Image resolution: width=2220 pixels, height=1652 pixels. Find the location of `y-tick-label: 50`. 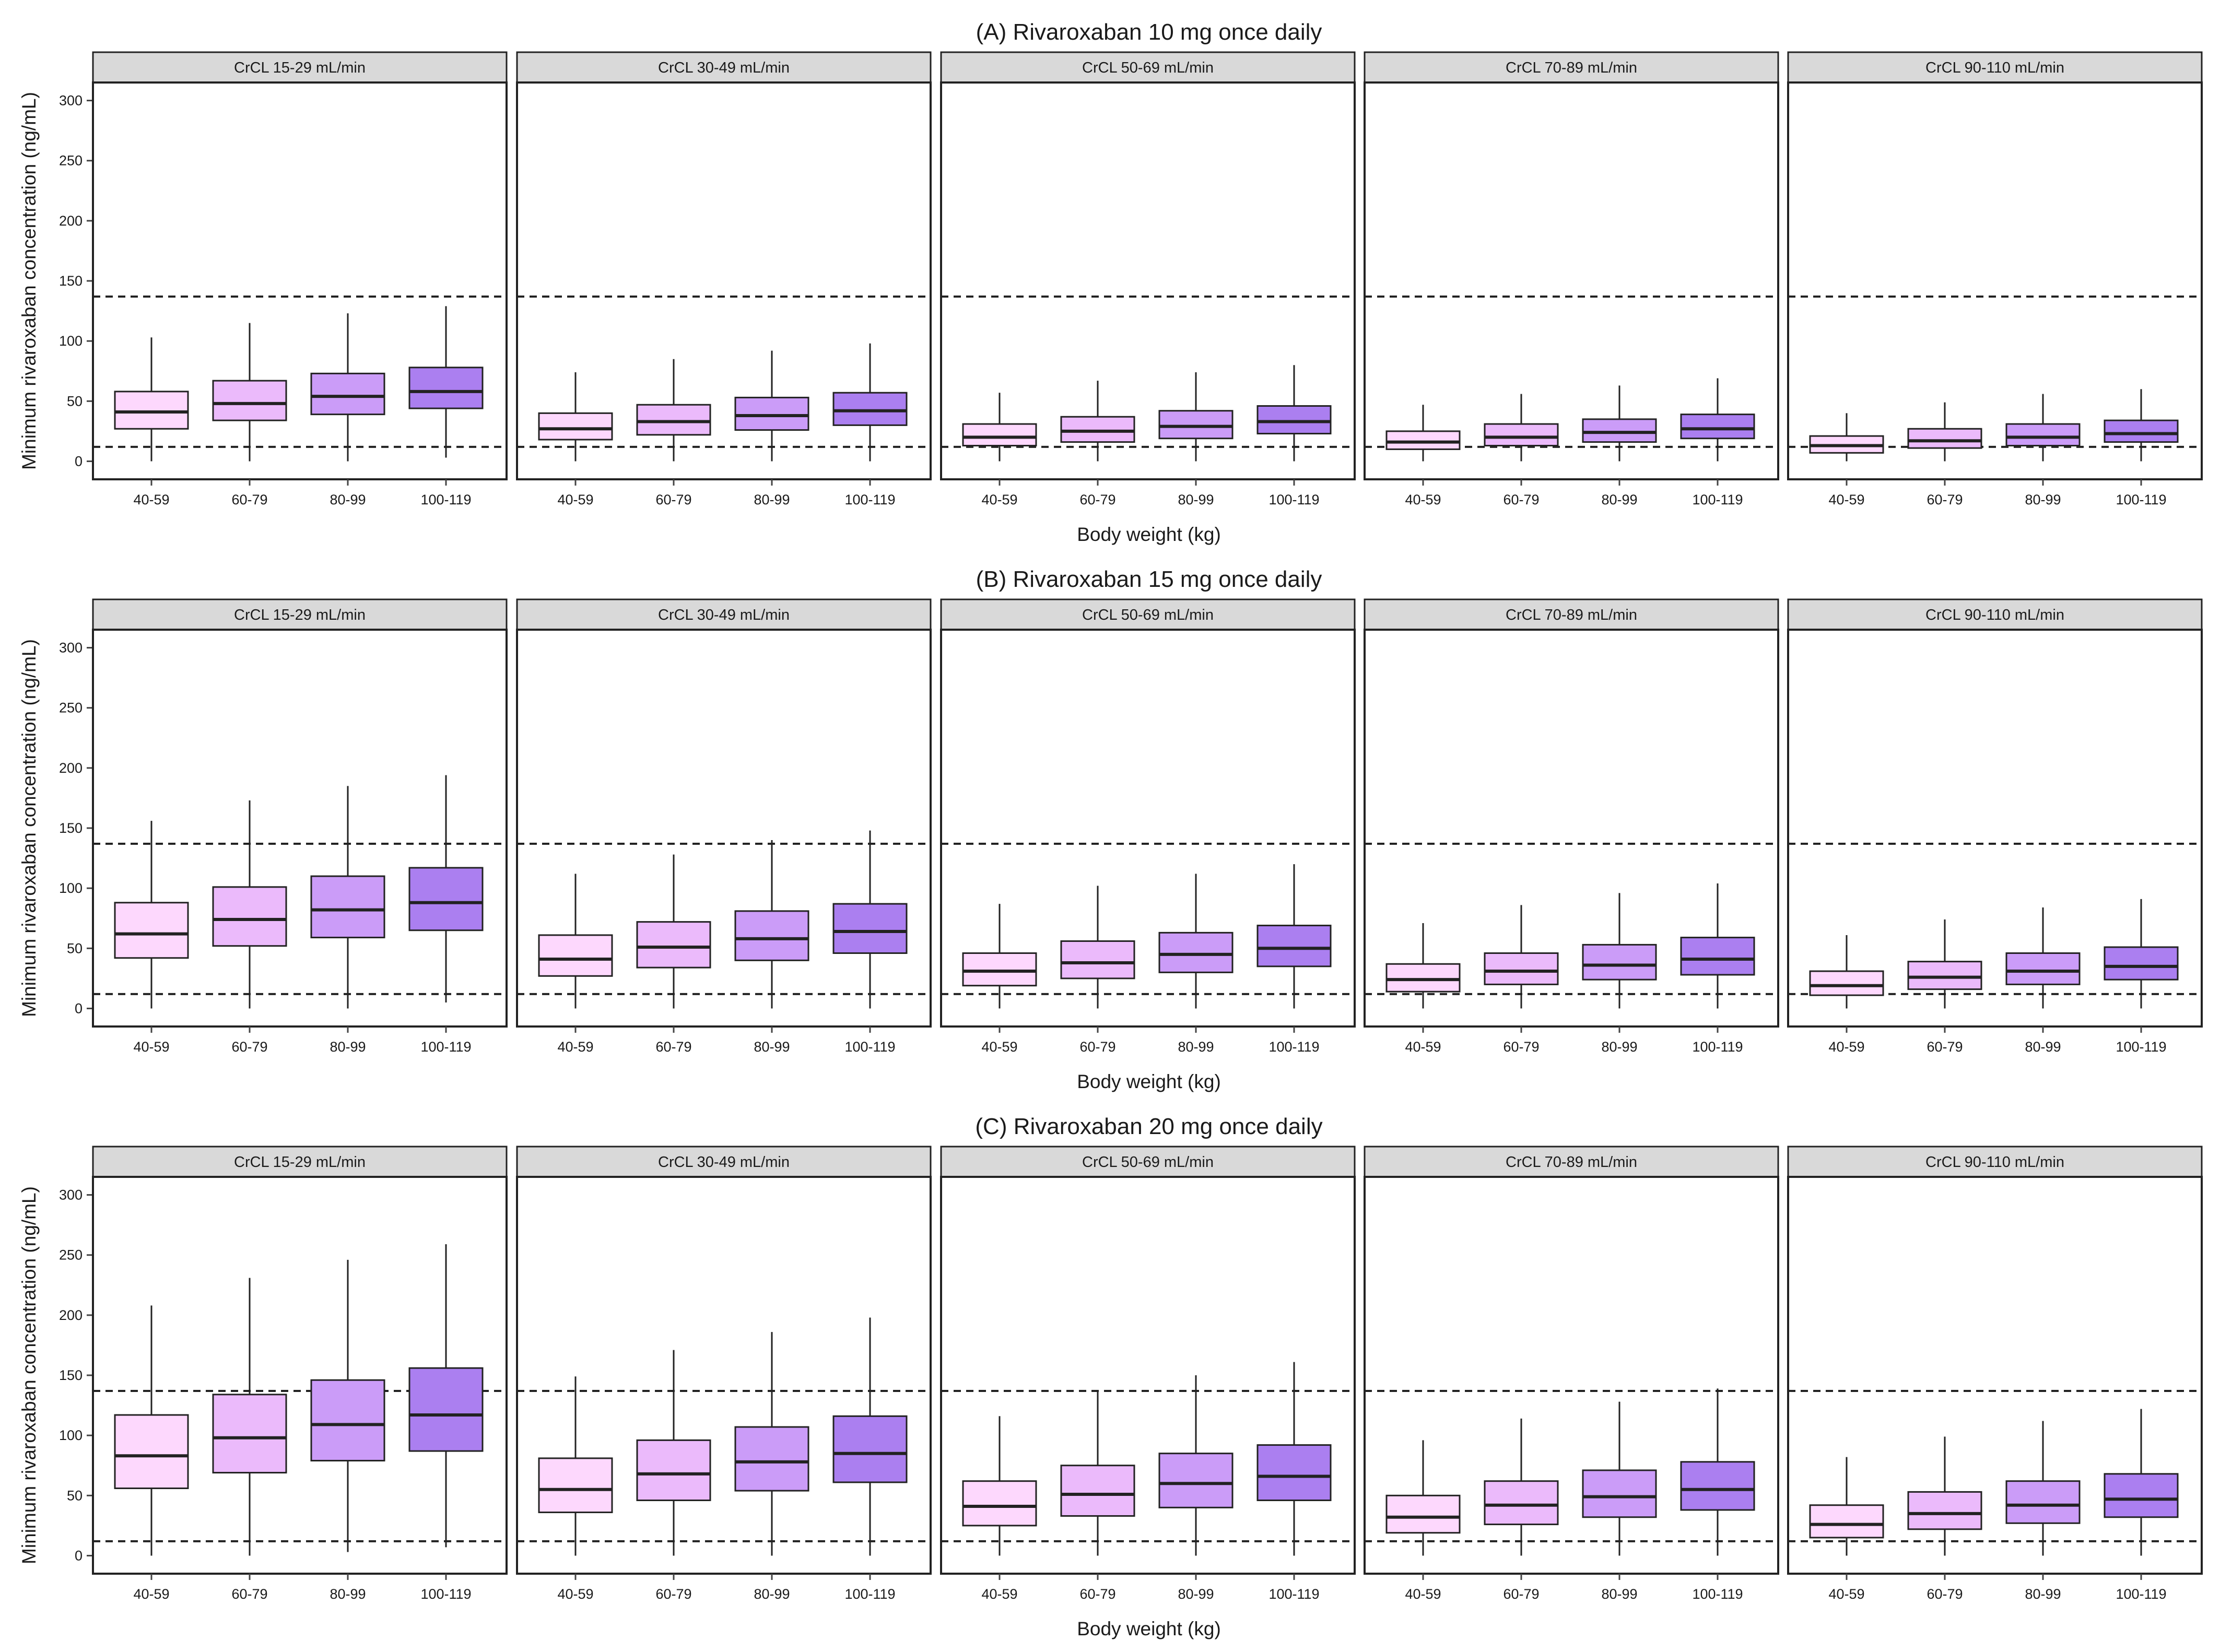

y-tick-label: 50 is located at coordinates (75, 948).